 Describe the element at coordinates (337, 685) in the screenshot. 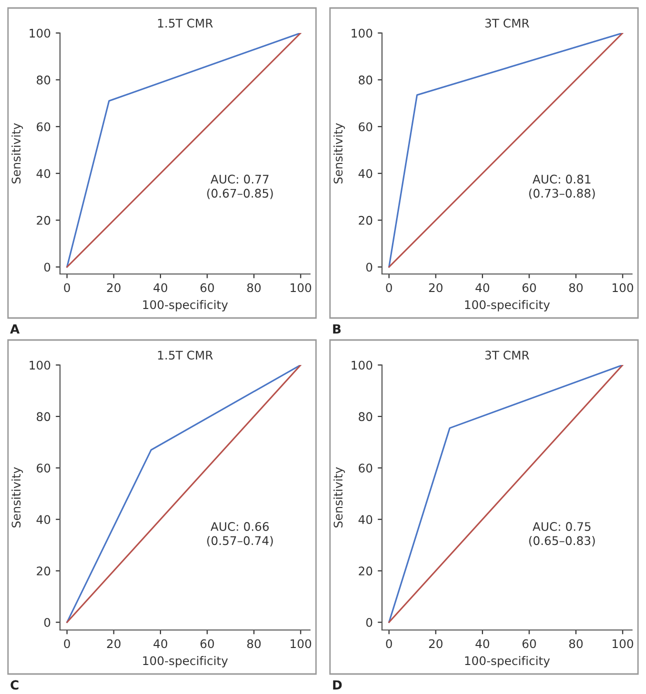

I see `text: D` at that location.